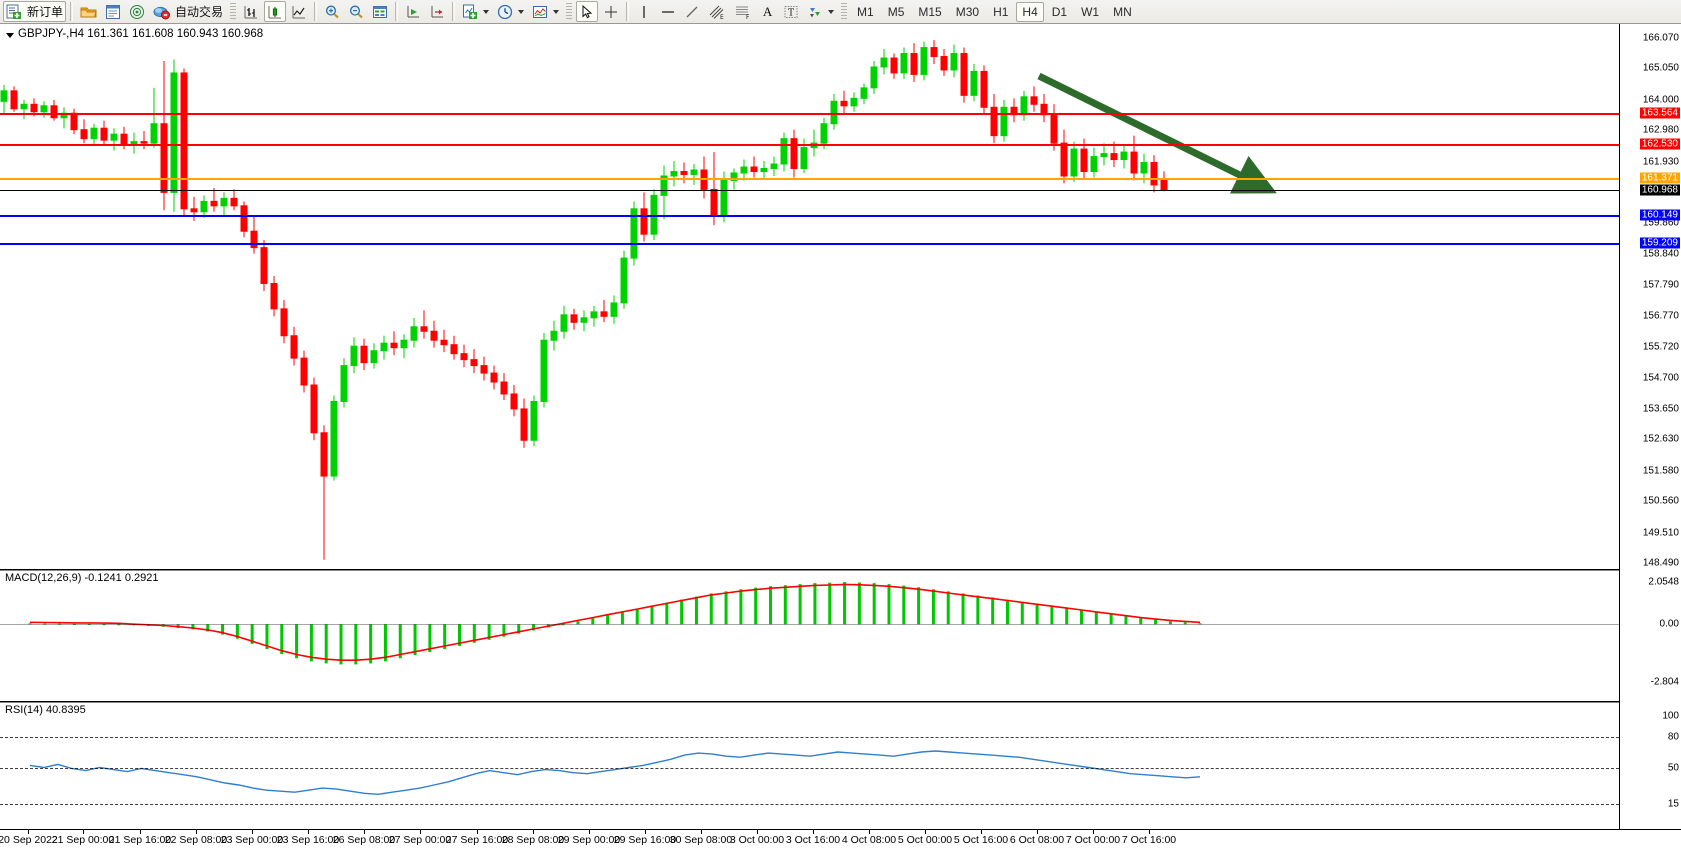  I want to click on macd-pane: MACD(12,26,9) -0.1241 0.2921, so click(840, 631).